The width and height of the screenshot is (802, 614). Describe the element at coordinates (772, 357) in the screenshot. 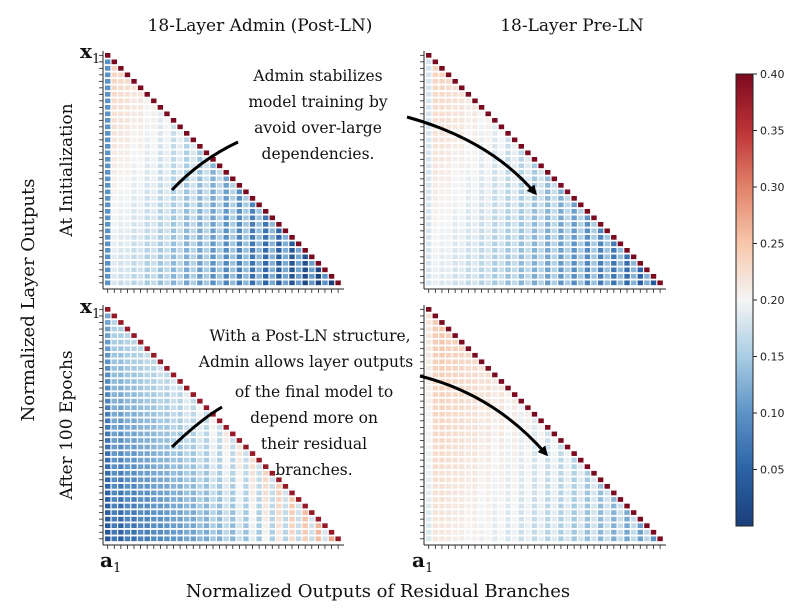

I see `colorbar-tick-label: 0.15` at that location.